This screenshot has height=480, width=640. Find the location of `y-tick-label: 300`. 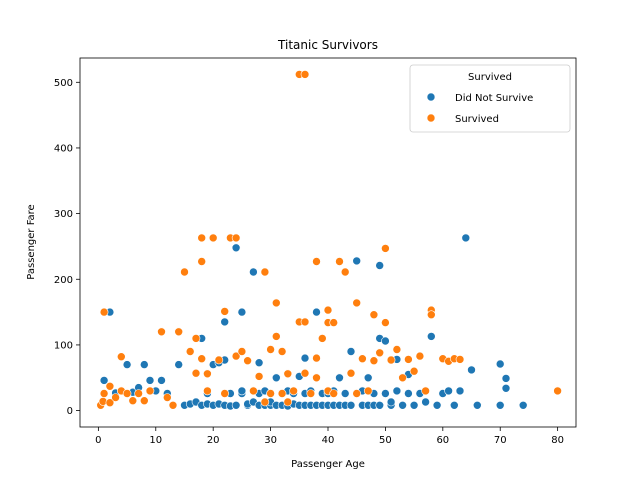

y-tick-label: 300 is located at coordinates (63, 214).